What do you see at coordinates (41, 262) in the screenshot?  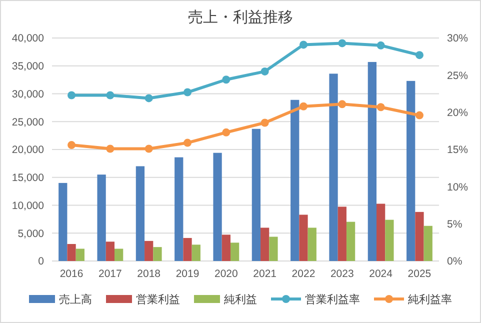 I see `y-tick-label: 0` at bounding box center [41, 262].